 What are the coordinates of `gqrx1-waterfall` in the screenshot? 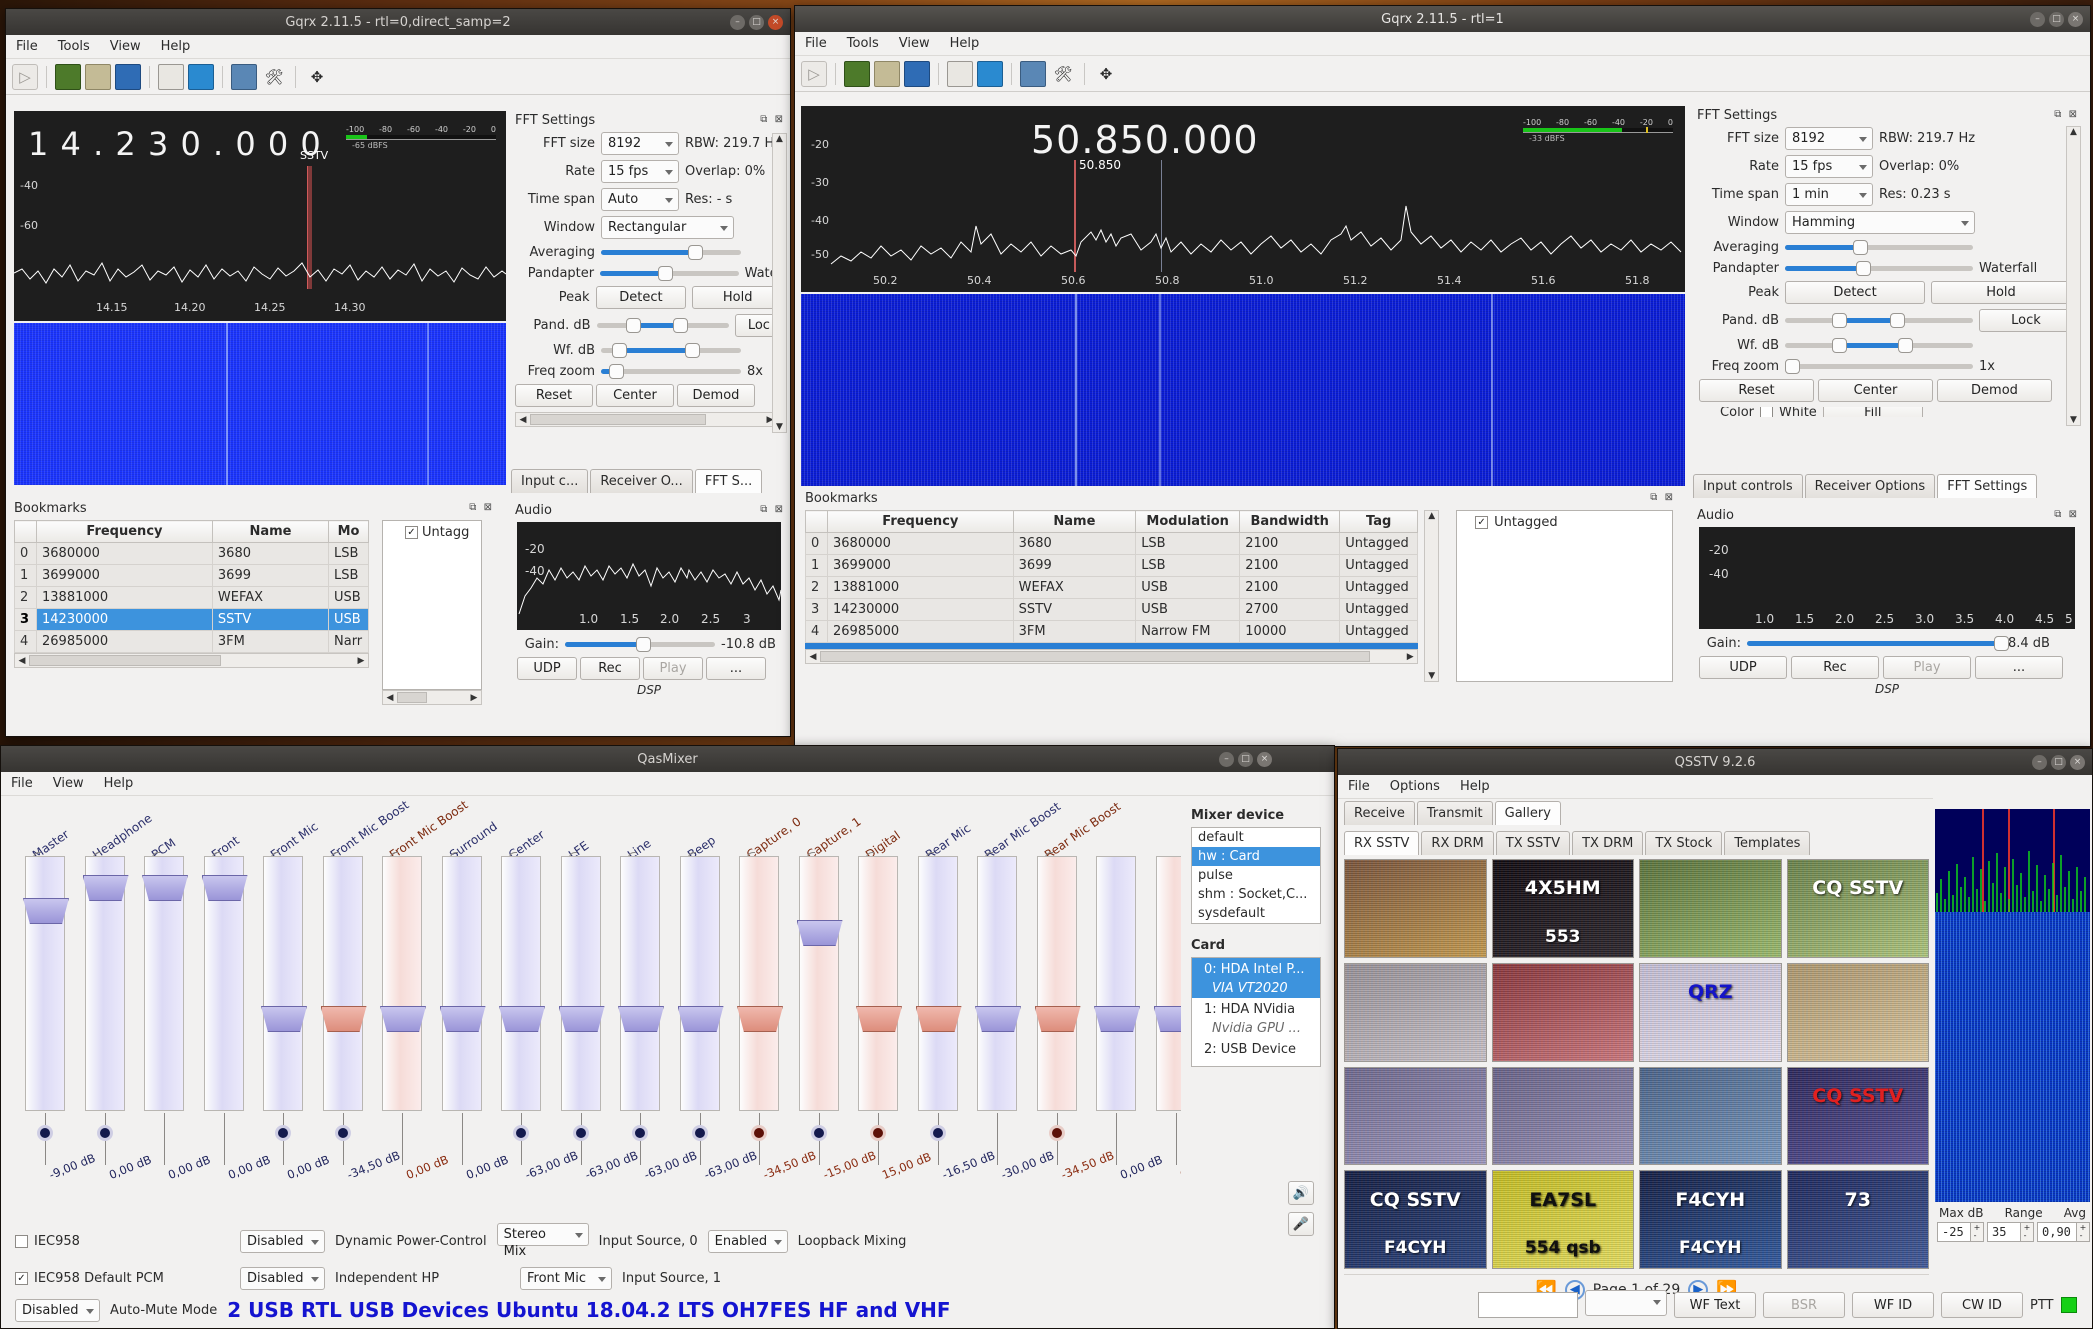 It's located at (260, 404).